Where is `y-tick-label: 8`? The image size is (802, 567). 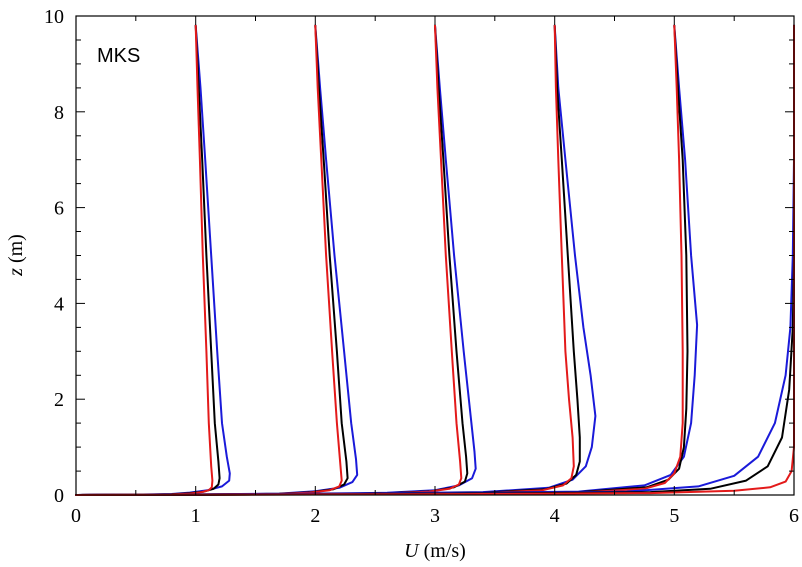 y-tick-label: 8 is located at coordinates (59, 113).